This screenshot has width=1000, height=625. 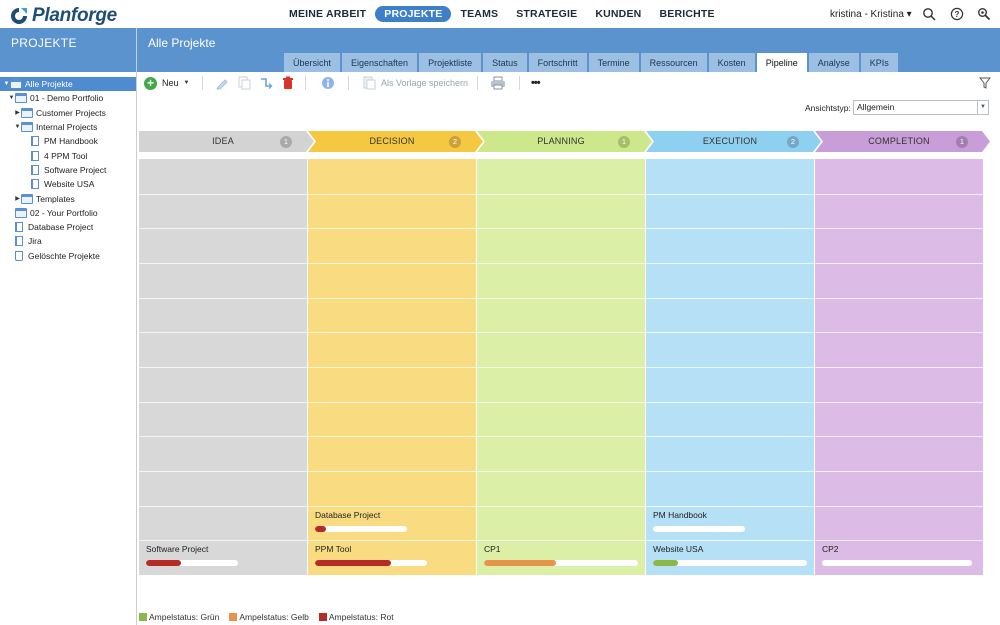 I want to click on nav-item-meine-arbeit: MEINE ARBEIT, so click(x=328, y=14).